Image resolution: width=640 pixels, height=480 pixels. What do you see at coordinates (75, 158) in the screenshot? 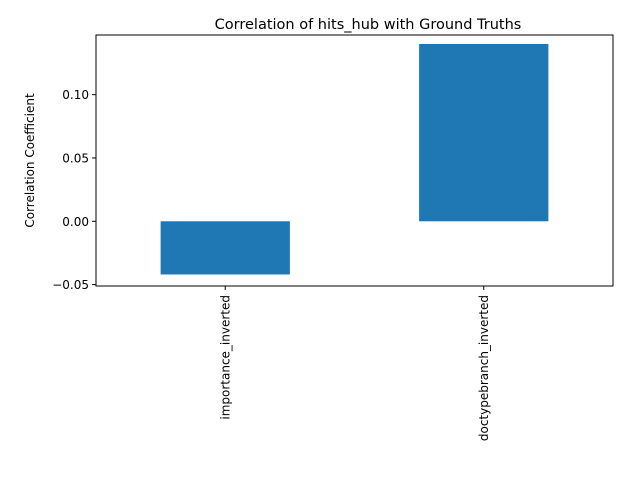
I see `y-tick-label: 0.05` at bounding box center [75, 158].